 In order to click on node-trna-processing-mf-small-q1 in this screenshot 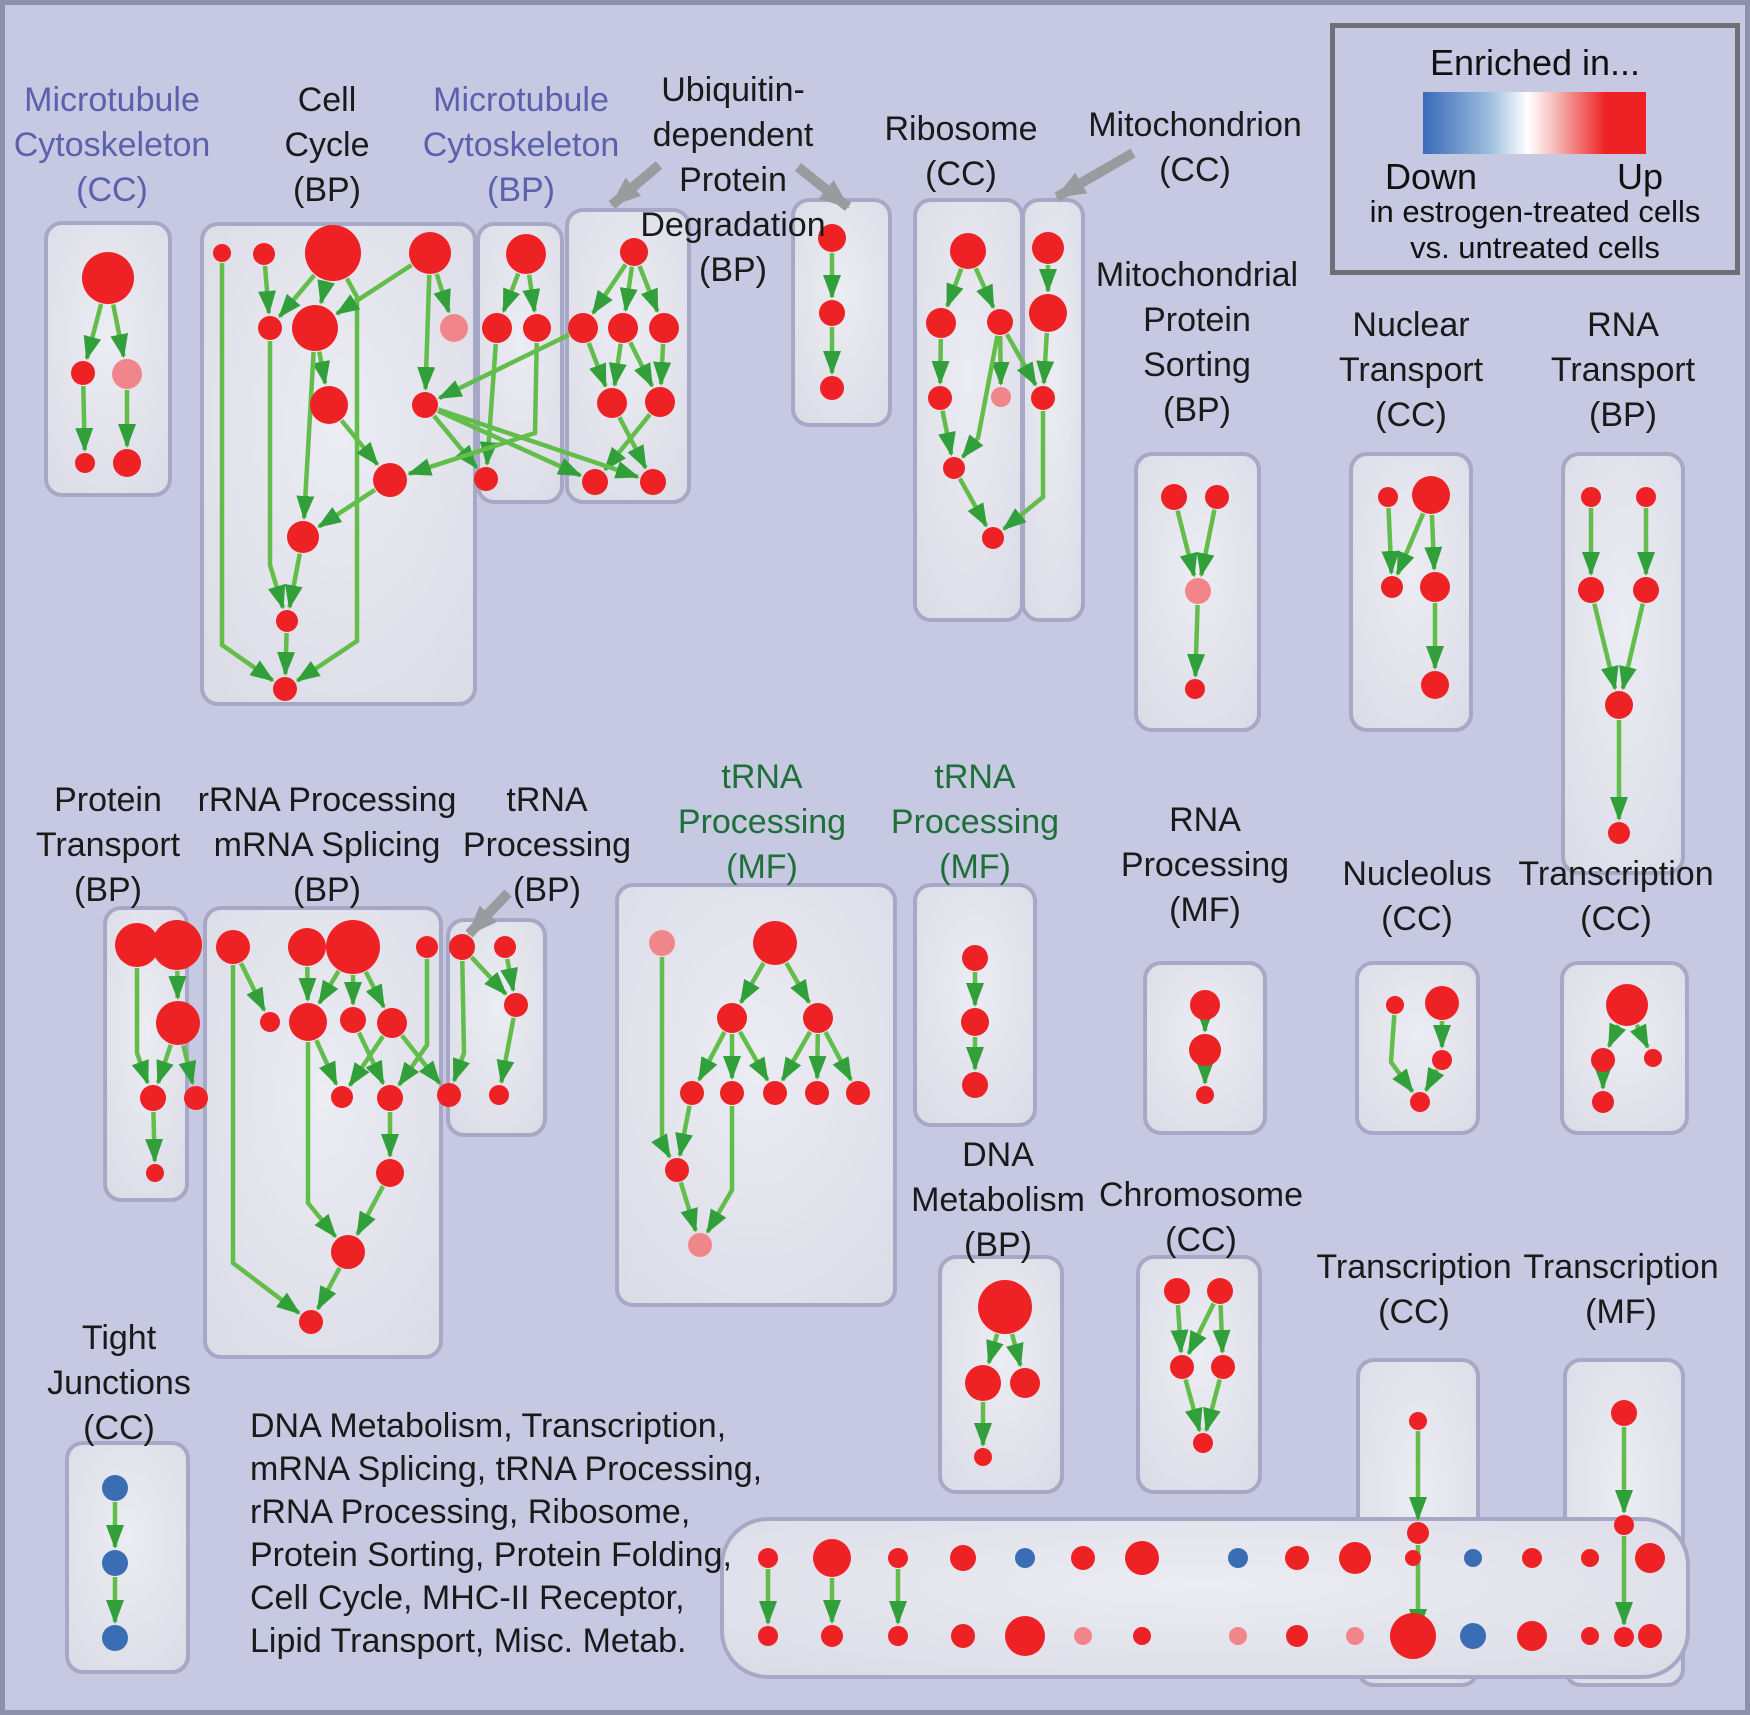, I will do `click(975, 958)`.